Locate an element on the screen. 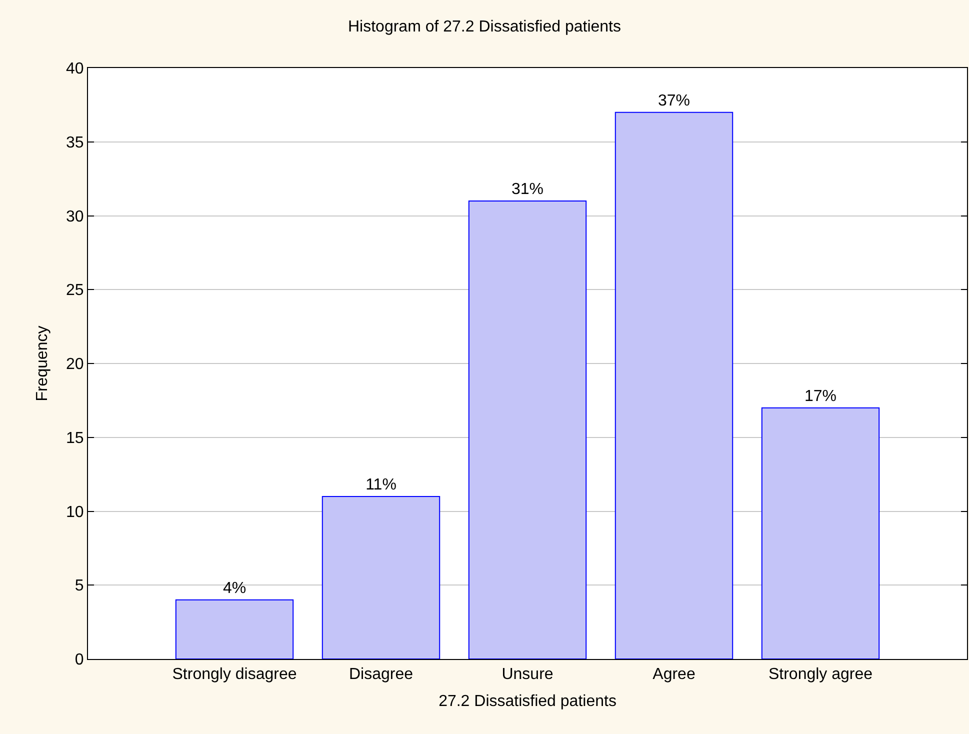 Image resolution: width=969 pixels, height=734 pixels. y-tick-label: 25 is located at coordinates (75, 291).